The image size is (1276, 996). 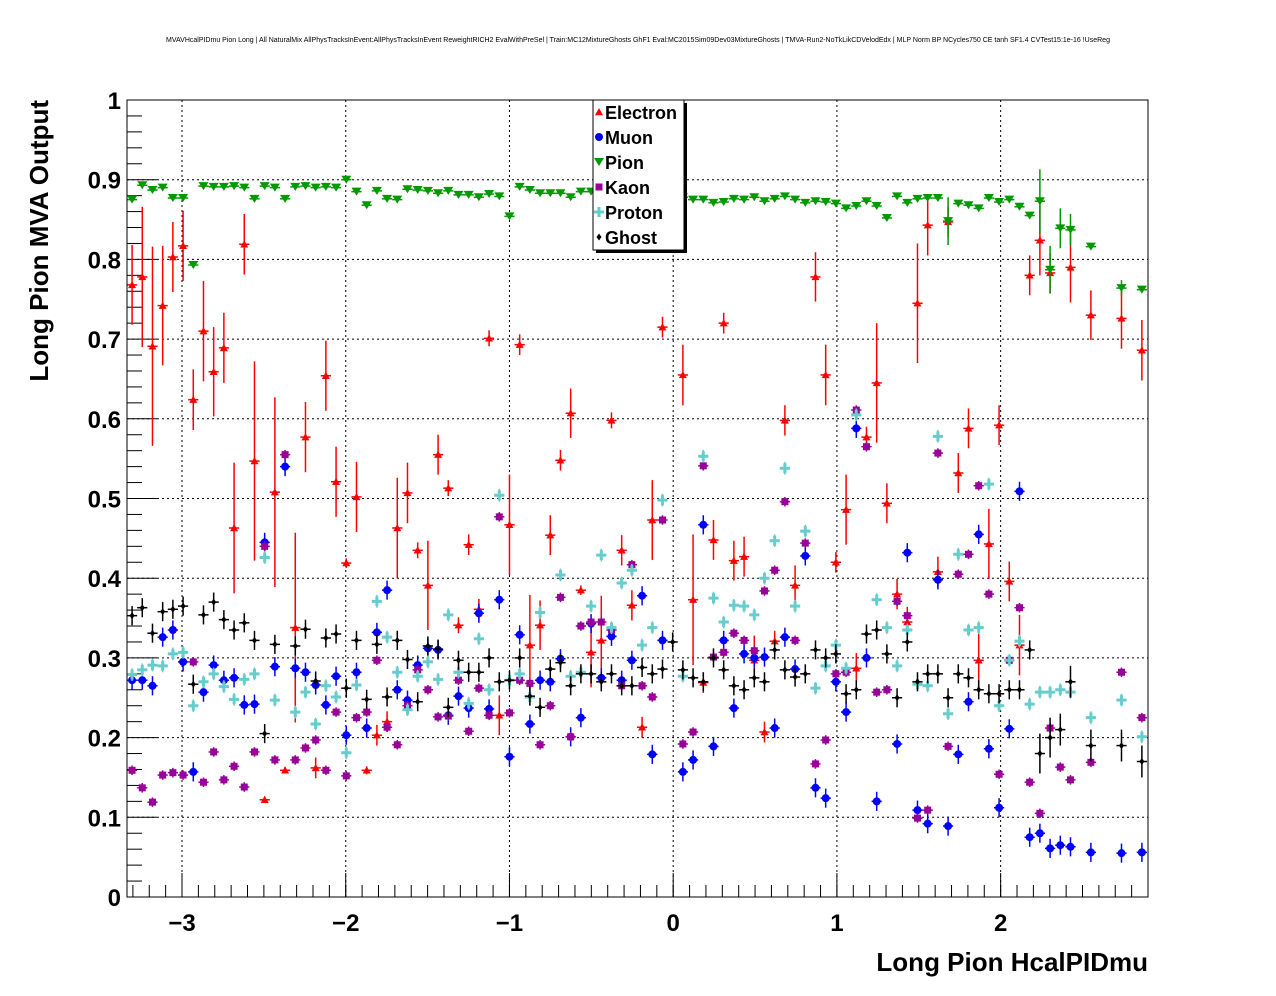 What do you see at coordinates (631, 238) in the screenshot?
I see `legend-label-ghost: Ghost` at bounding box center [631, 238].